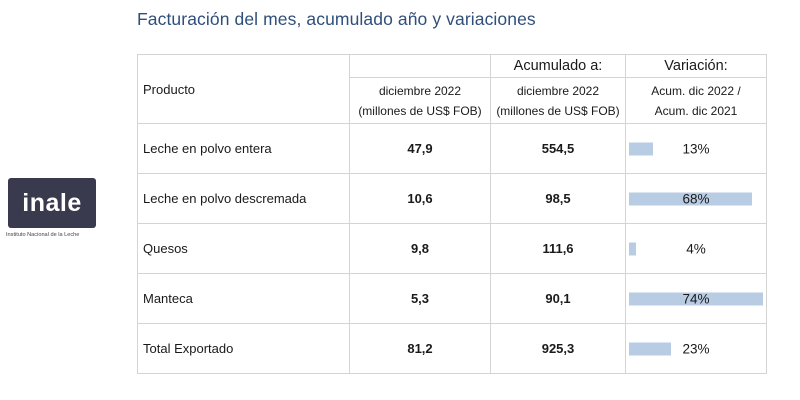  What do you see at coordinates (558, 298) in the screenshot?
I see `acum-value: 90,1` at bounding box center [558, 298].